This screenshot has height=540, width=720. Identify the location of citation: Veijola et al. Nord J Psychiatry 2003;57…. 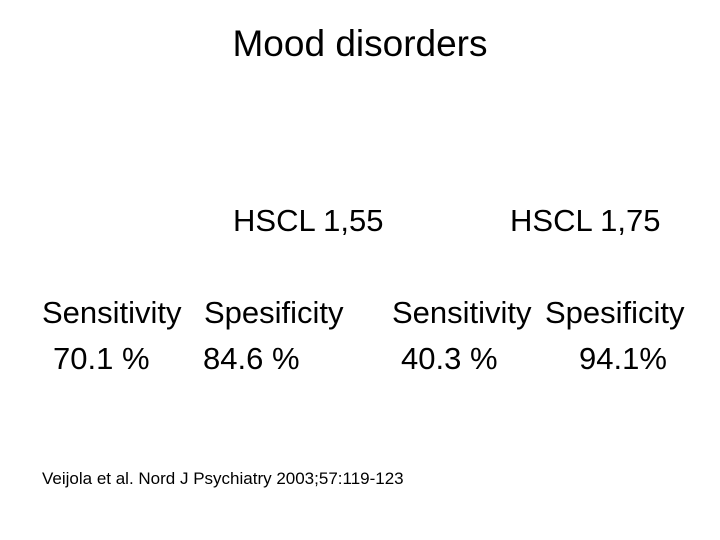
(223, 478).